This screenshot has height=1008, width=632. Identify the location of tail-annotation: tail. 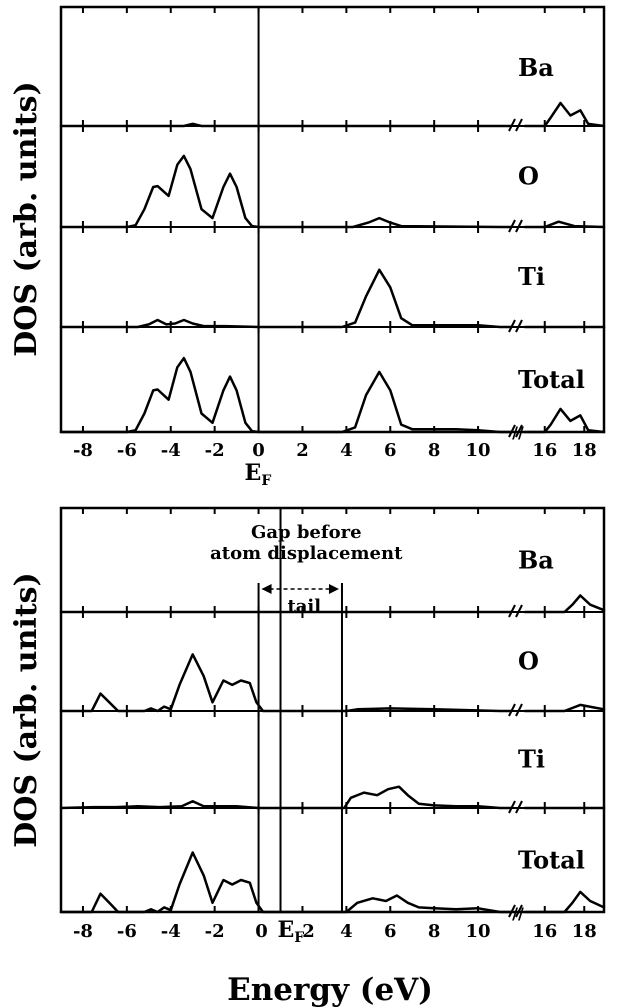
(304, 606).